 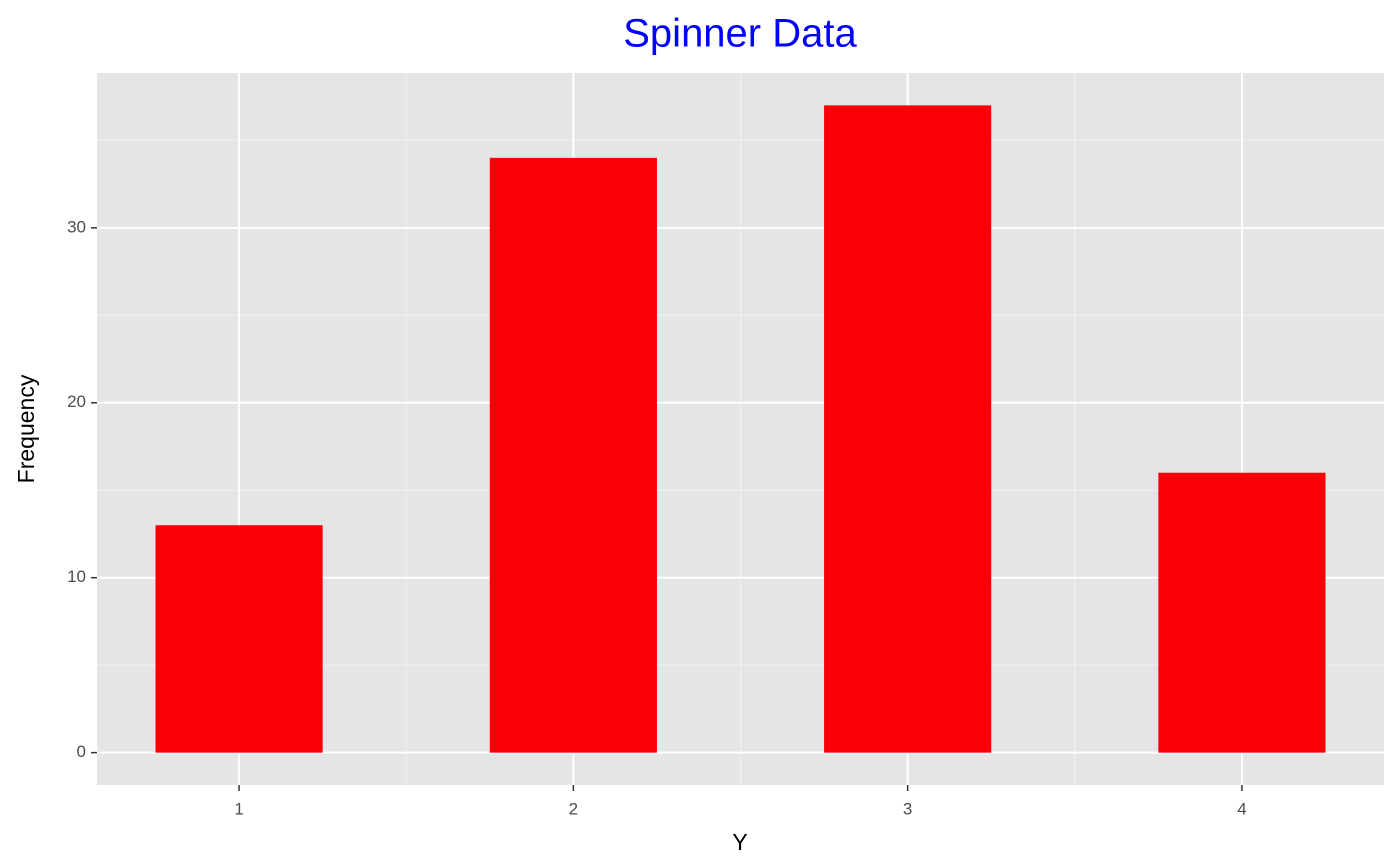 I want to click on x-tick-label: 4, so click(x=1241, y=808).